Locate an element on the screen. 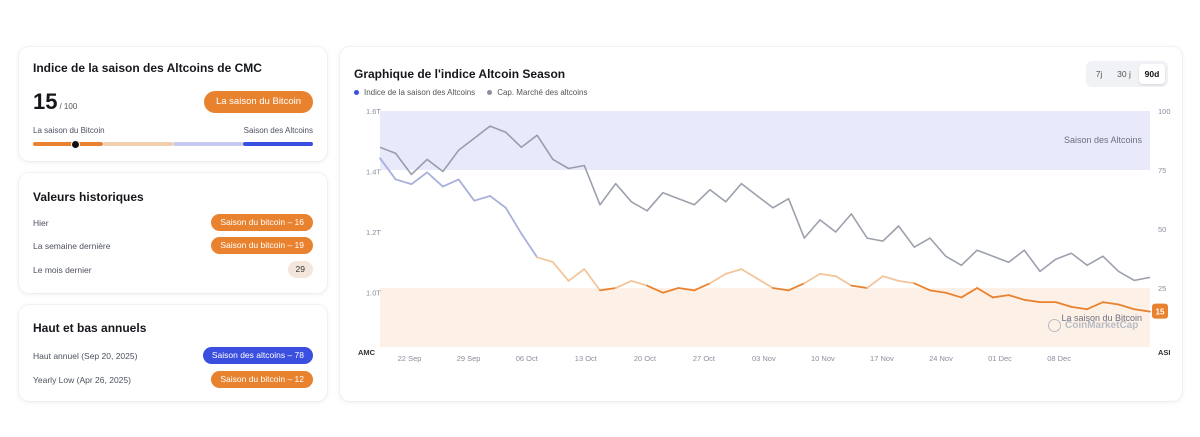 The height and width of the screenshot is (437, 1200). historical-row-label: La semaine dernière is located at coordinates (72, 245).